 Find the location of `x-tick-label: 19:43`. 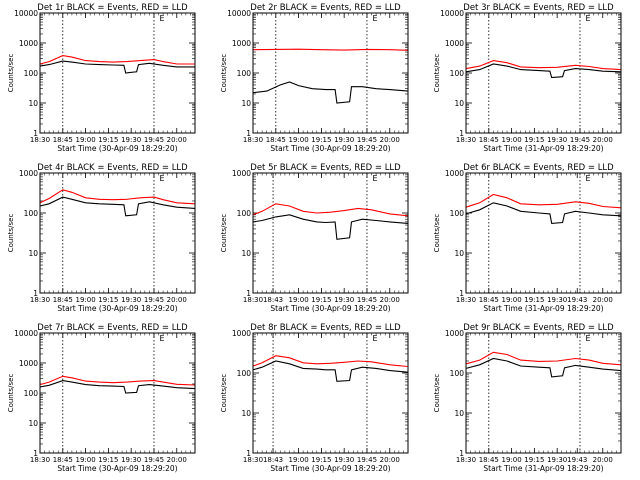

x-tick-label: 19:43 is located at coordinates (577, 300).